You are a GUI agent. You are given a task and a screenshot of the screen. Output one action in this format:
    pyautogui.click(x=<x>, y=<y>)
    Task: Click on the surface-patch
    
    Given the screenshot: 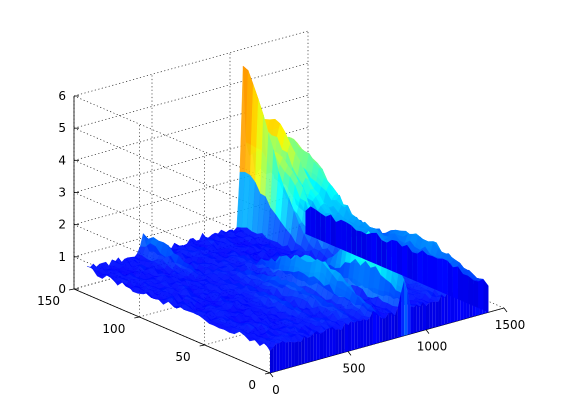 What is the action you would take?
    pyautogui.click(x=269, y=347)
    